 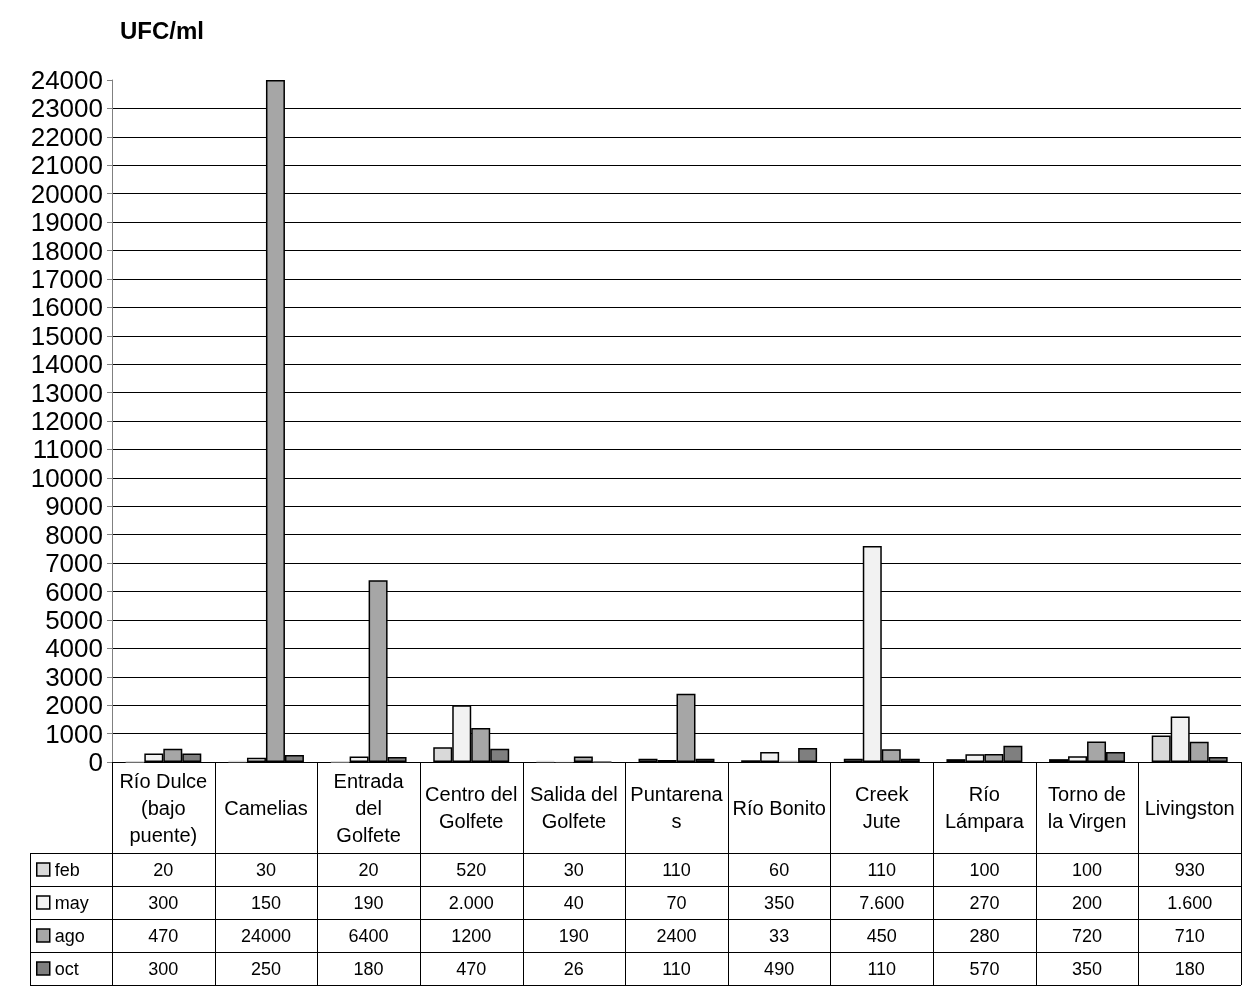 What do you see at coordinates (74, 563) in the screenshot?
I see `y-tick-label: 7000` at bounding box center [74, 563].